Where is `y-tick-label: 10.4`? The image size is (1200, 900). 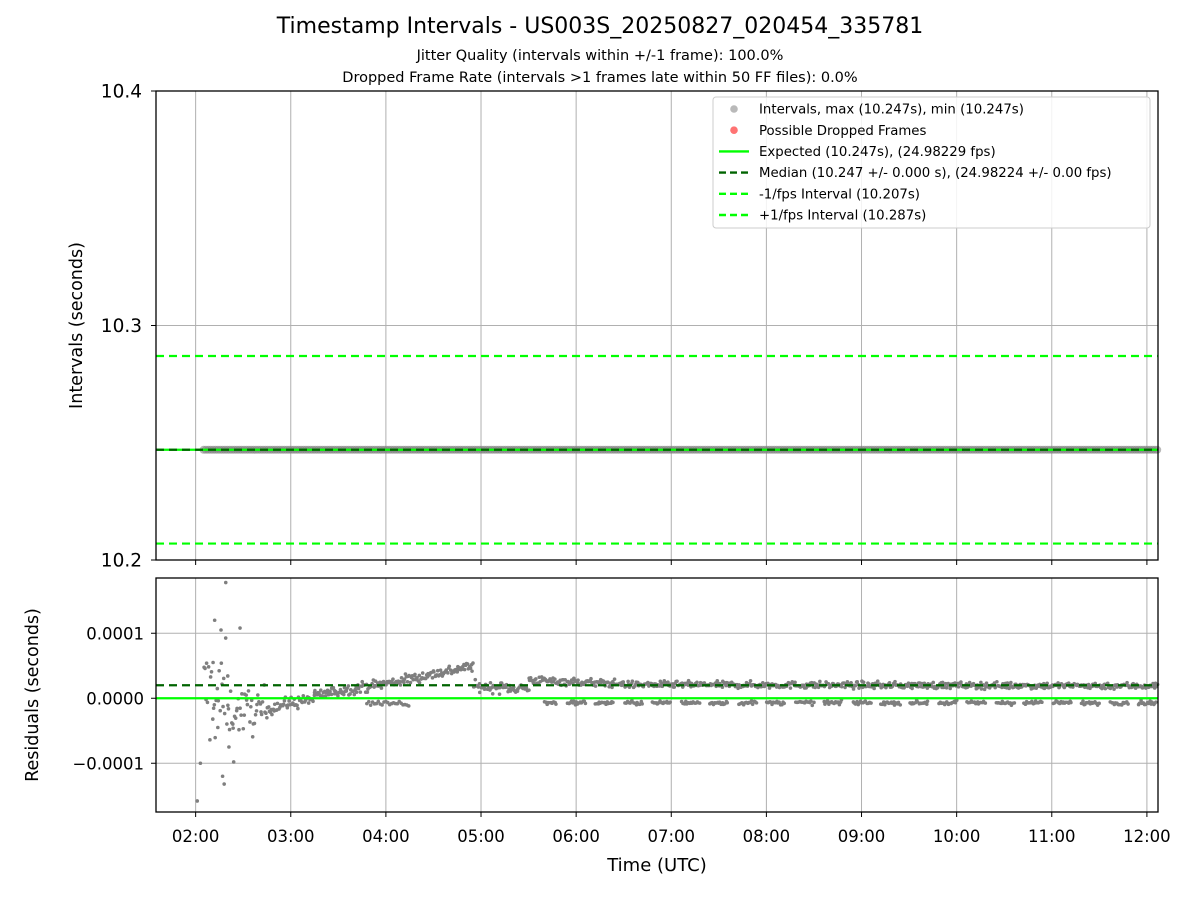 y-tick-label: 10.4 is located at coordinates (121, 92).